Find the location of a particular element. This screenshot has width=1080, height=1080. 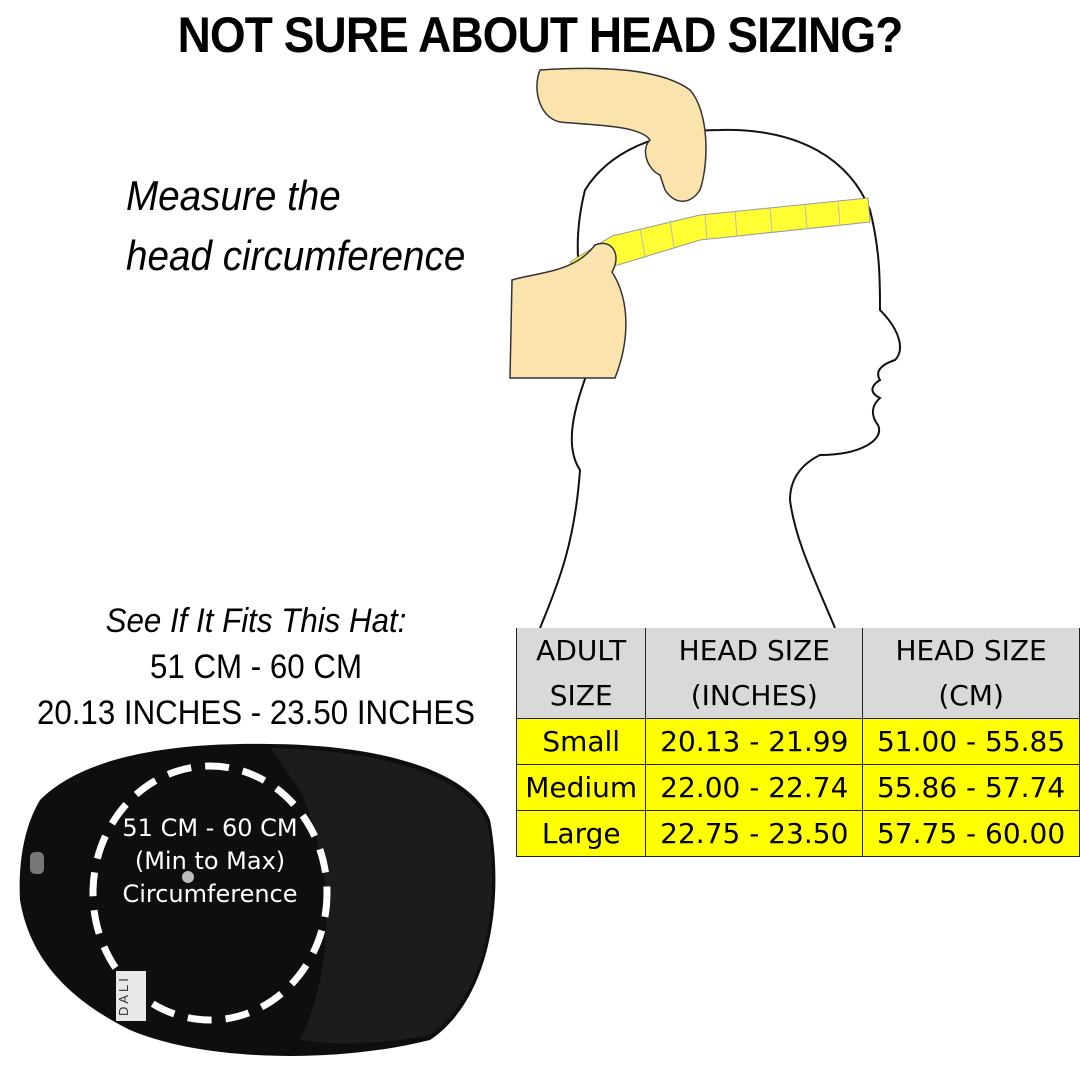

hat-label-line-3: Circumference is located at coordinates (210, 894).